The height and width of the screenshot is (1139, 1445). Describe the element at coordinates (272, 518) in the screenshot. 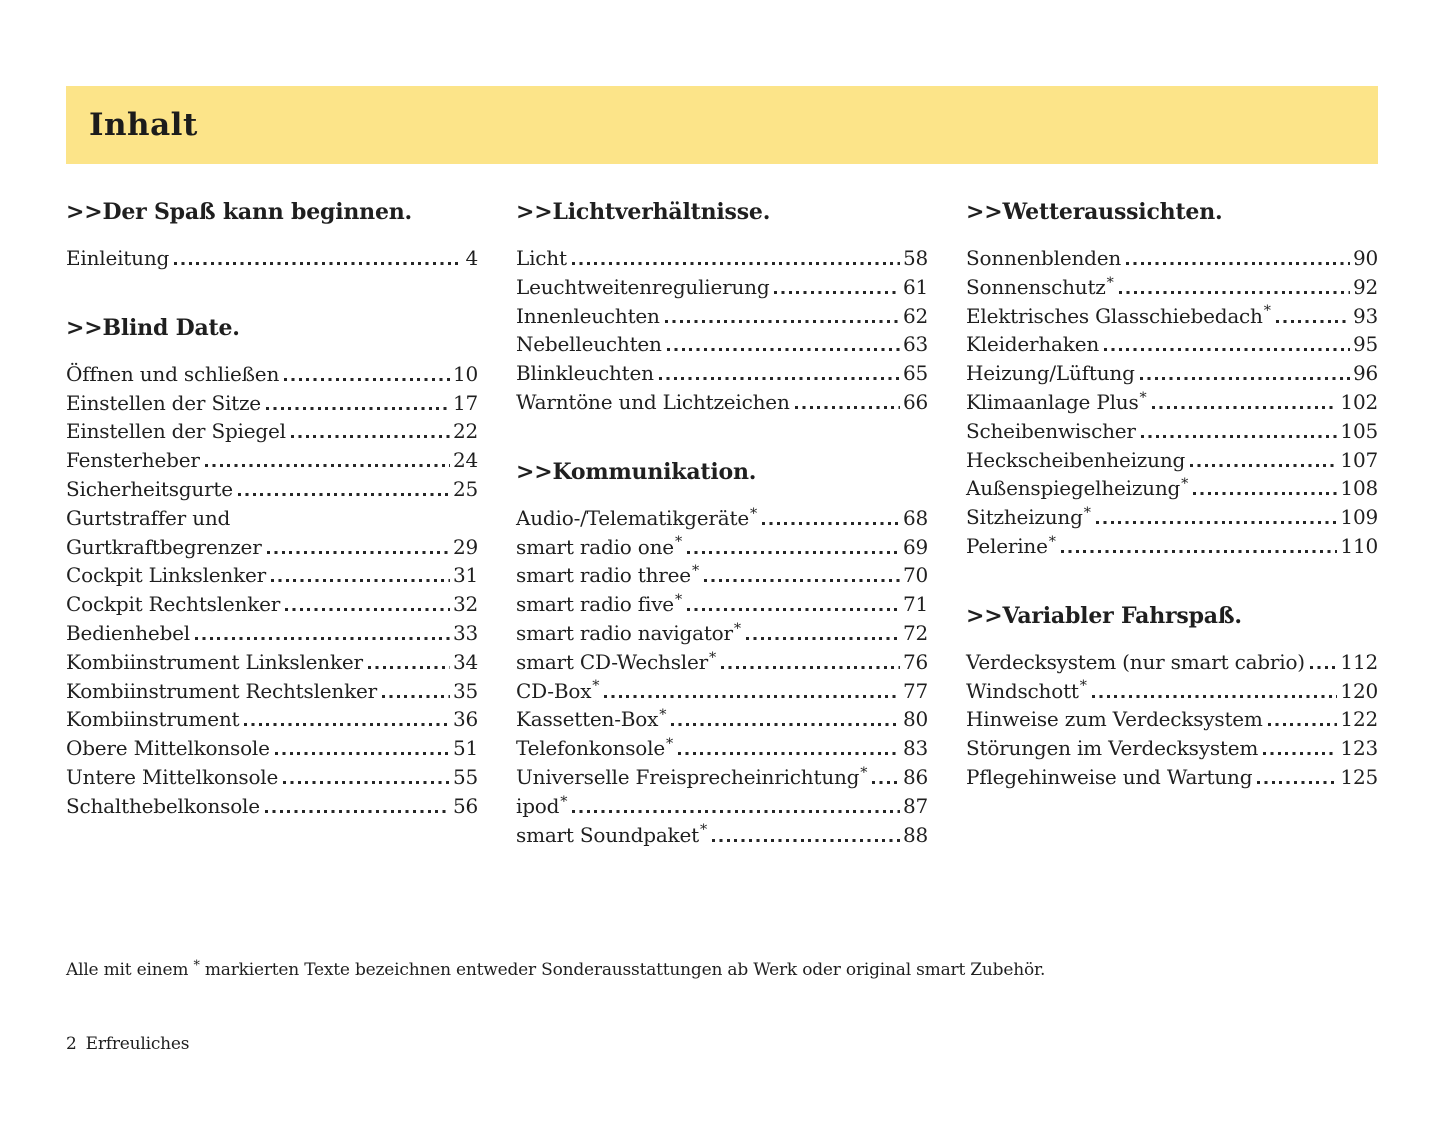

I see `toc-entry: Gurtstraffer und` at that location.